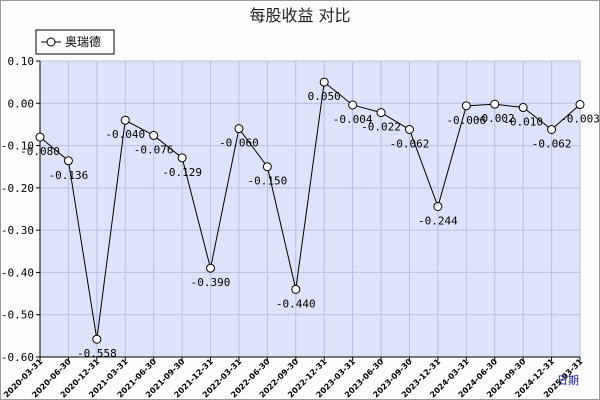  What do you see at coordinates (17, 357) in the screenshot?
I see `y-tick-label: -0.60` at bounding box center [17, 357].